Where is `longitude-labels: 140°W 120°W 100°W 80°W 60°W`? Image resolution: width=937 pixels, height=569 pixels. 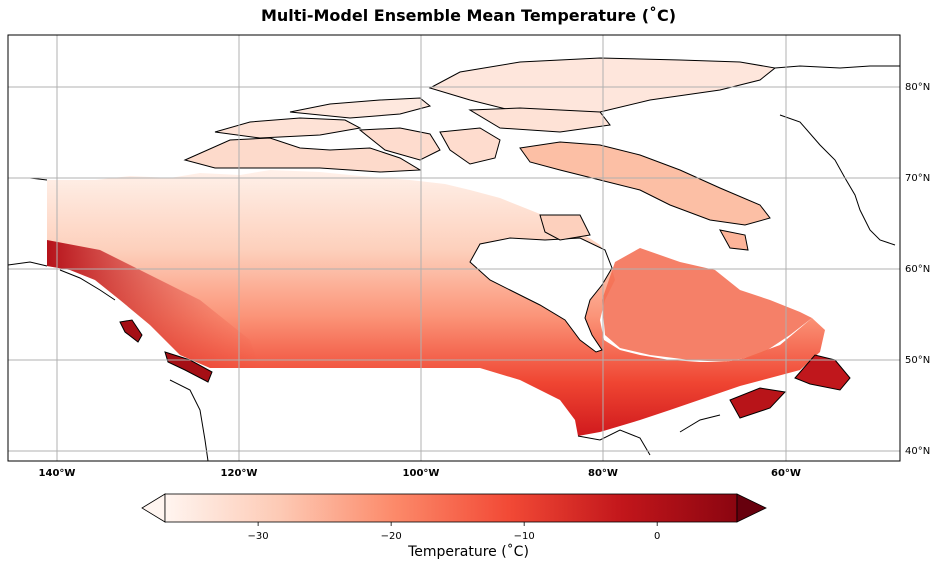 longitude-labels: 140°W 120°W 100°W 80°W 60°W is located at coordinates (420, 473).